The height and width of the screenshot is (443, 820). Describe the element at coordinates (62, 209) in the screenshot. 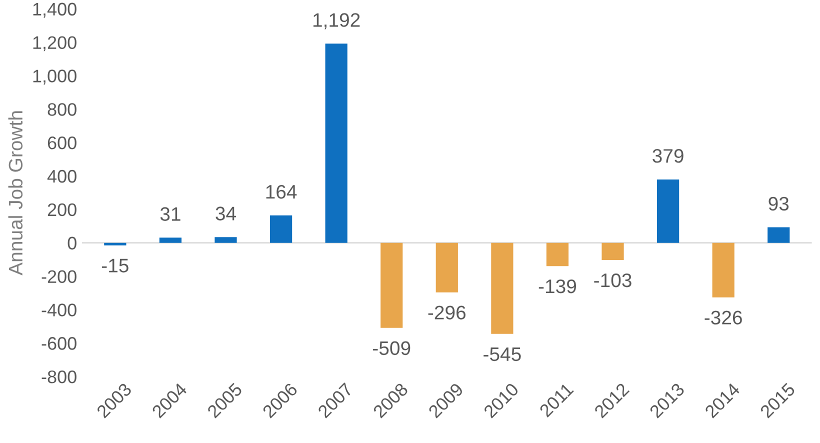

I see `y-tick-label: 200` at that location.